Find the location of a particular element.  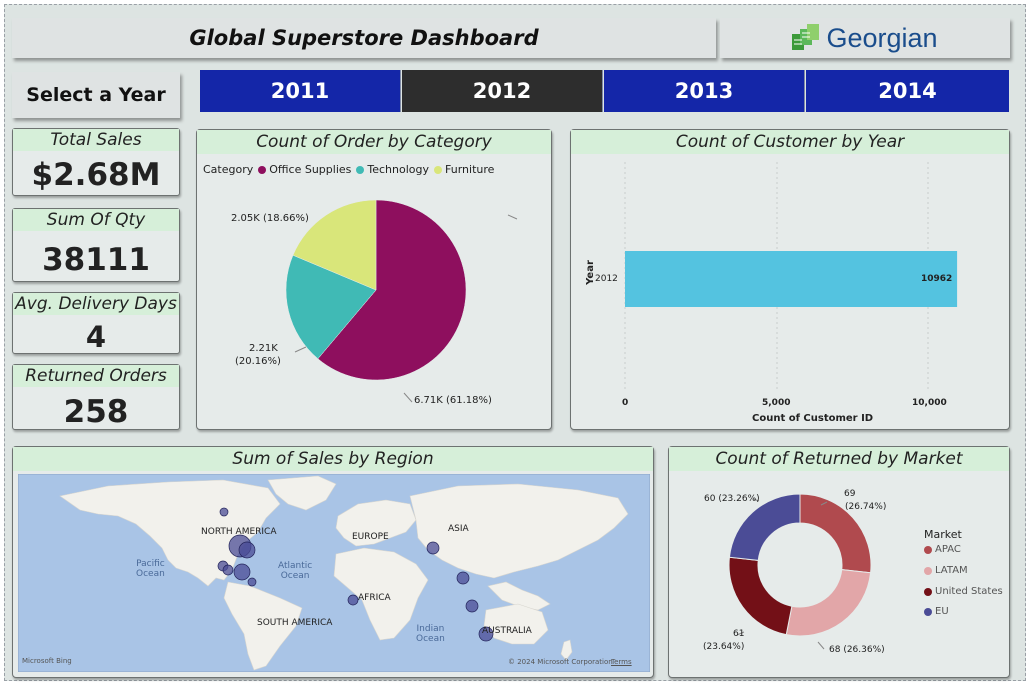

data-label-apac: 69 is located at coordinates (850, 494).